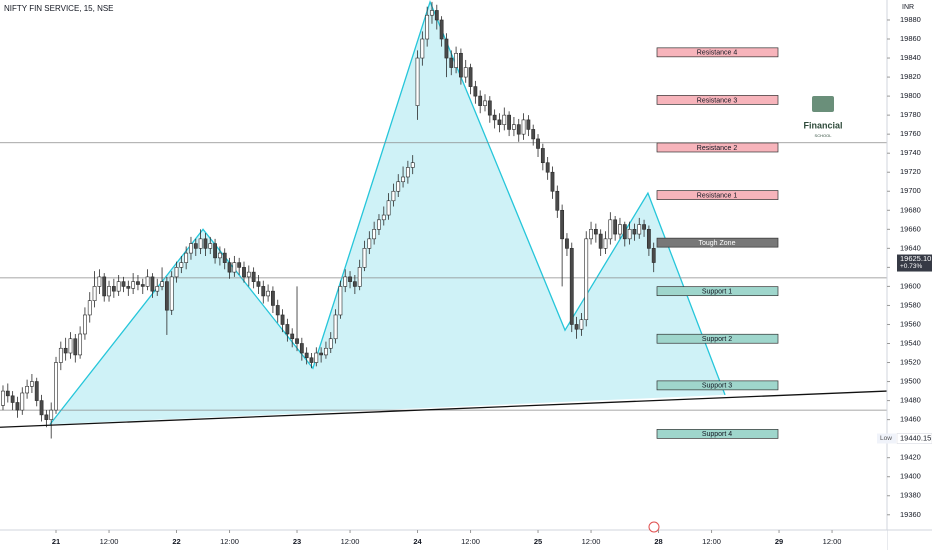 This screenshot has width=932, height=550. Describe the element at coordinates (910, 228) in the screenshot. I see `y-tick-label: 19660` at that location.